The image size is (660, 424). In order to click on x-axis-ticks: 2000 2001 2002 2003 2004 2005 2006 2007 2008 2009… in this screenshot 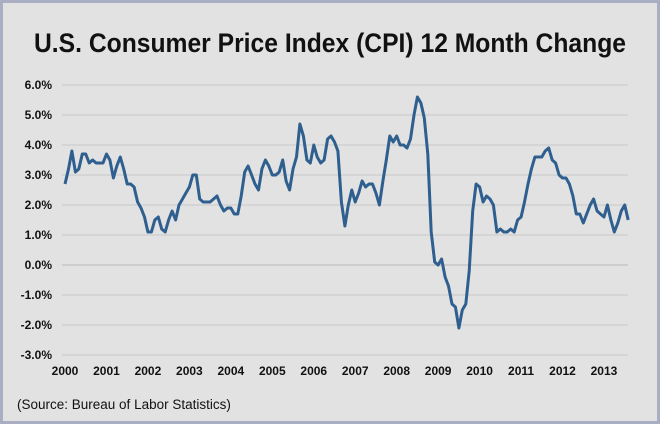, I will do `click(335, 371)`.